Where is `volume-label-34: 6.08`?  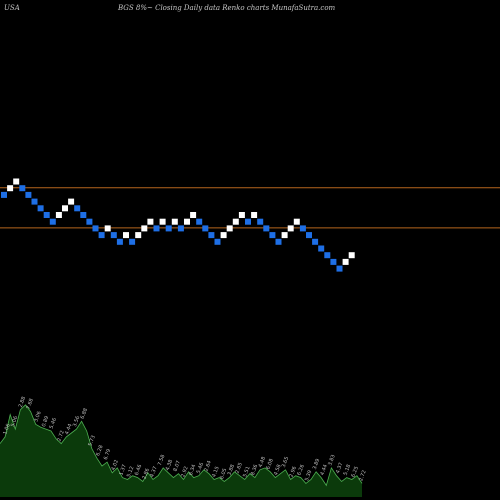
volume-label-34: 6.08 is located at coordinates (269, 464).